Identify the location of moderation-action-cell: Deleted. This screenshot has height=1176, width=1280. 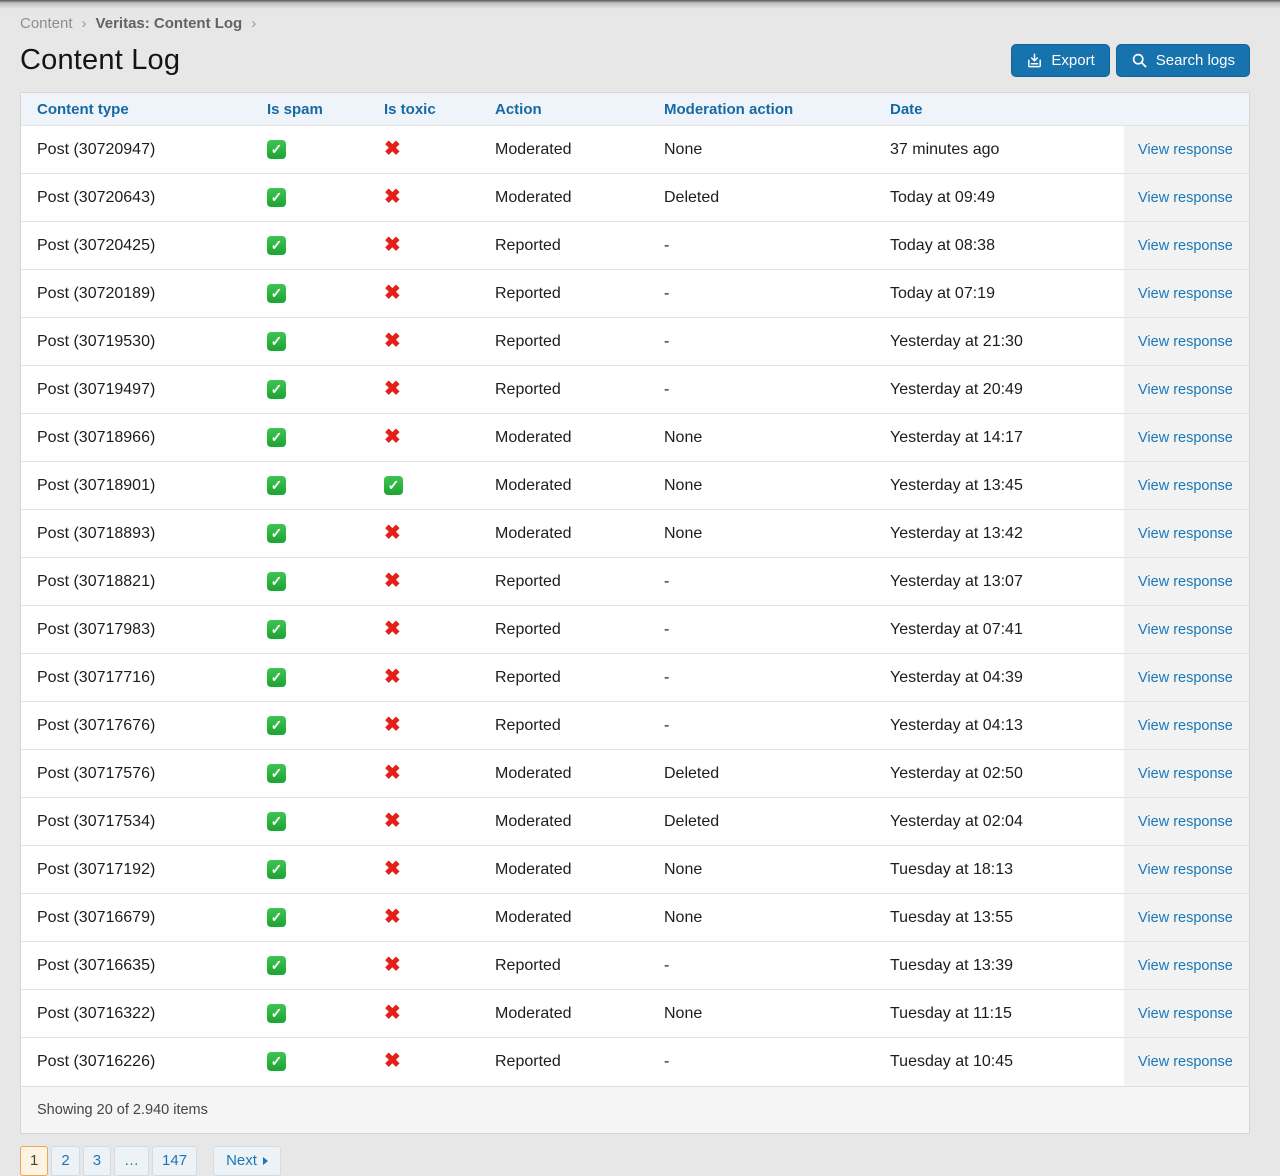
(761, 821).